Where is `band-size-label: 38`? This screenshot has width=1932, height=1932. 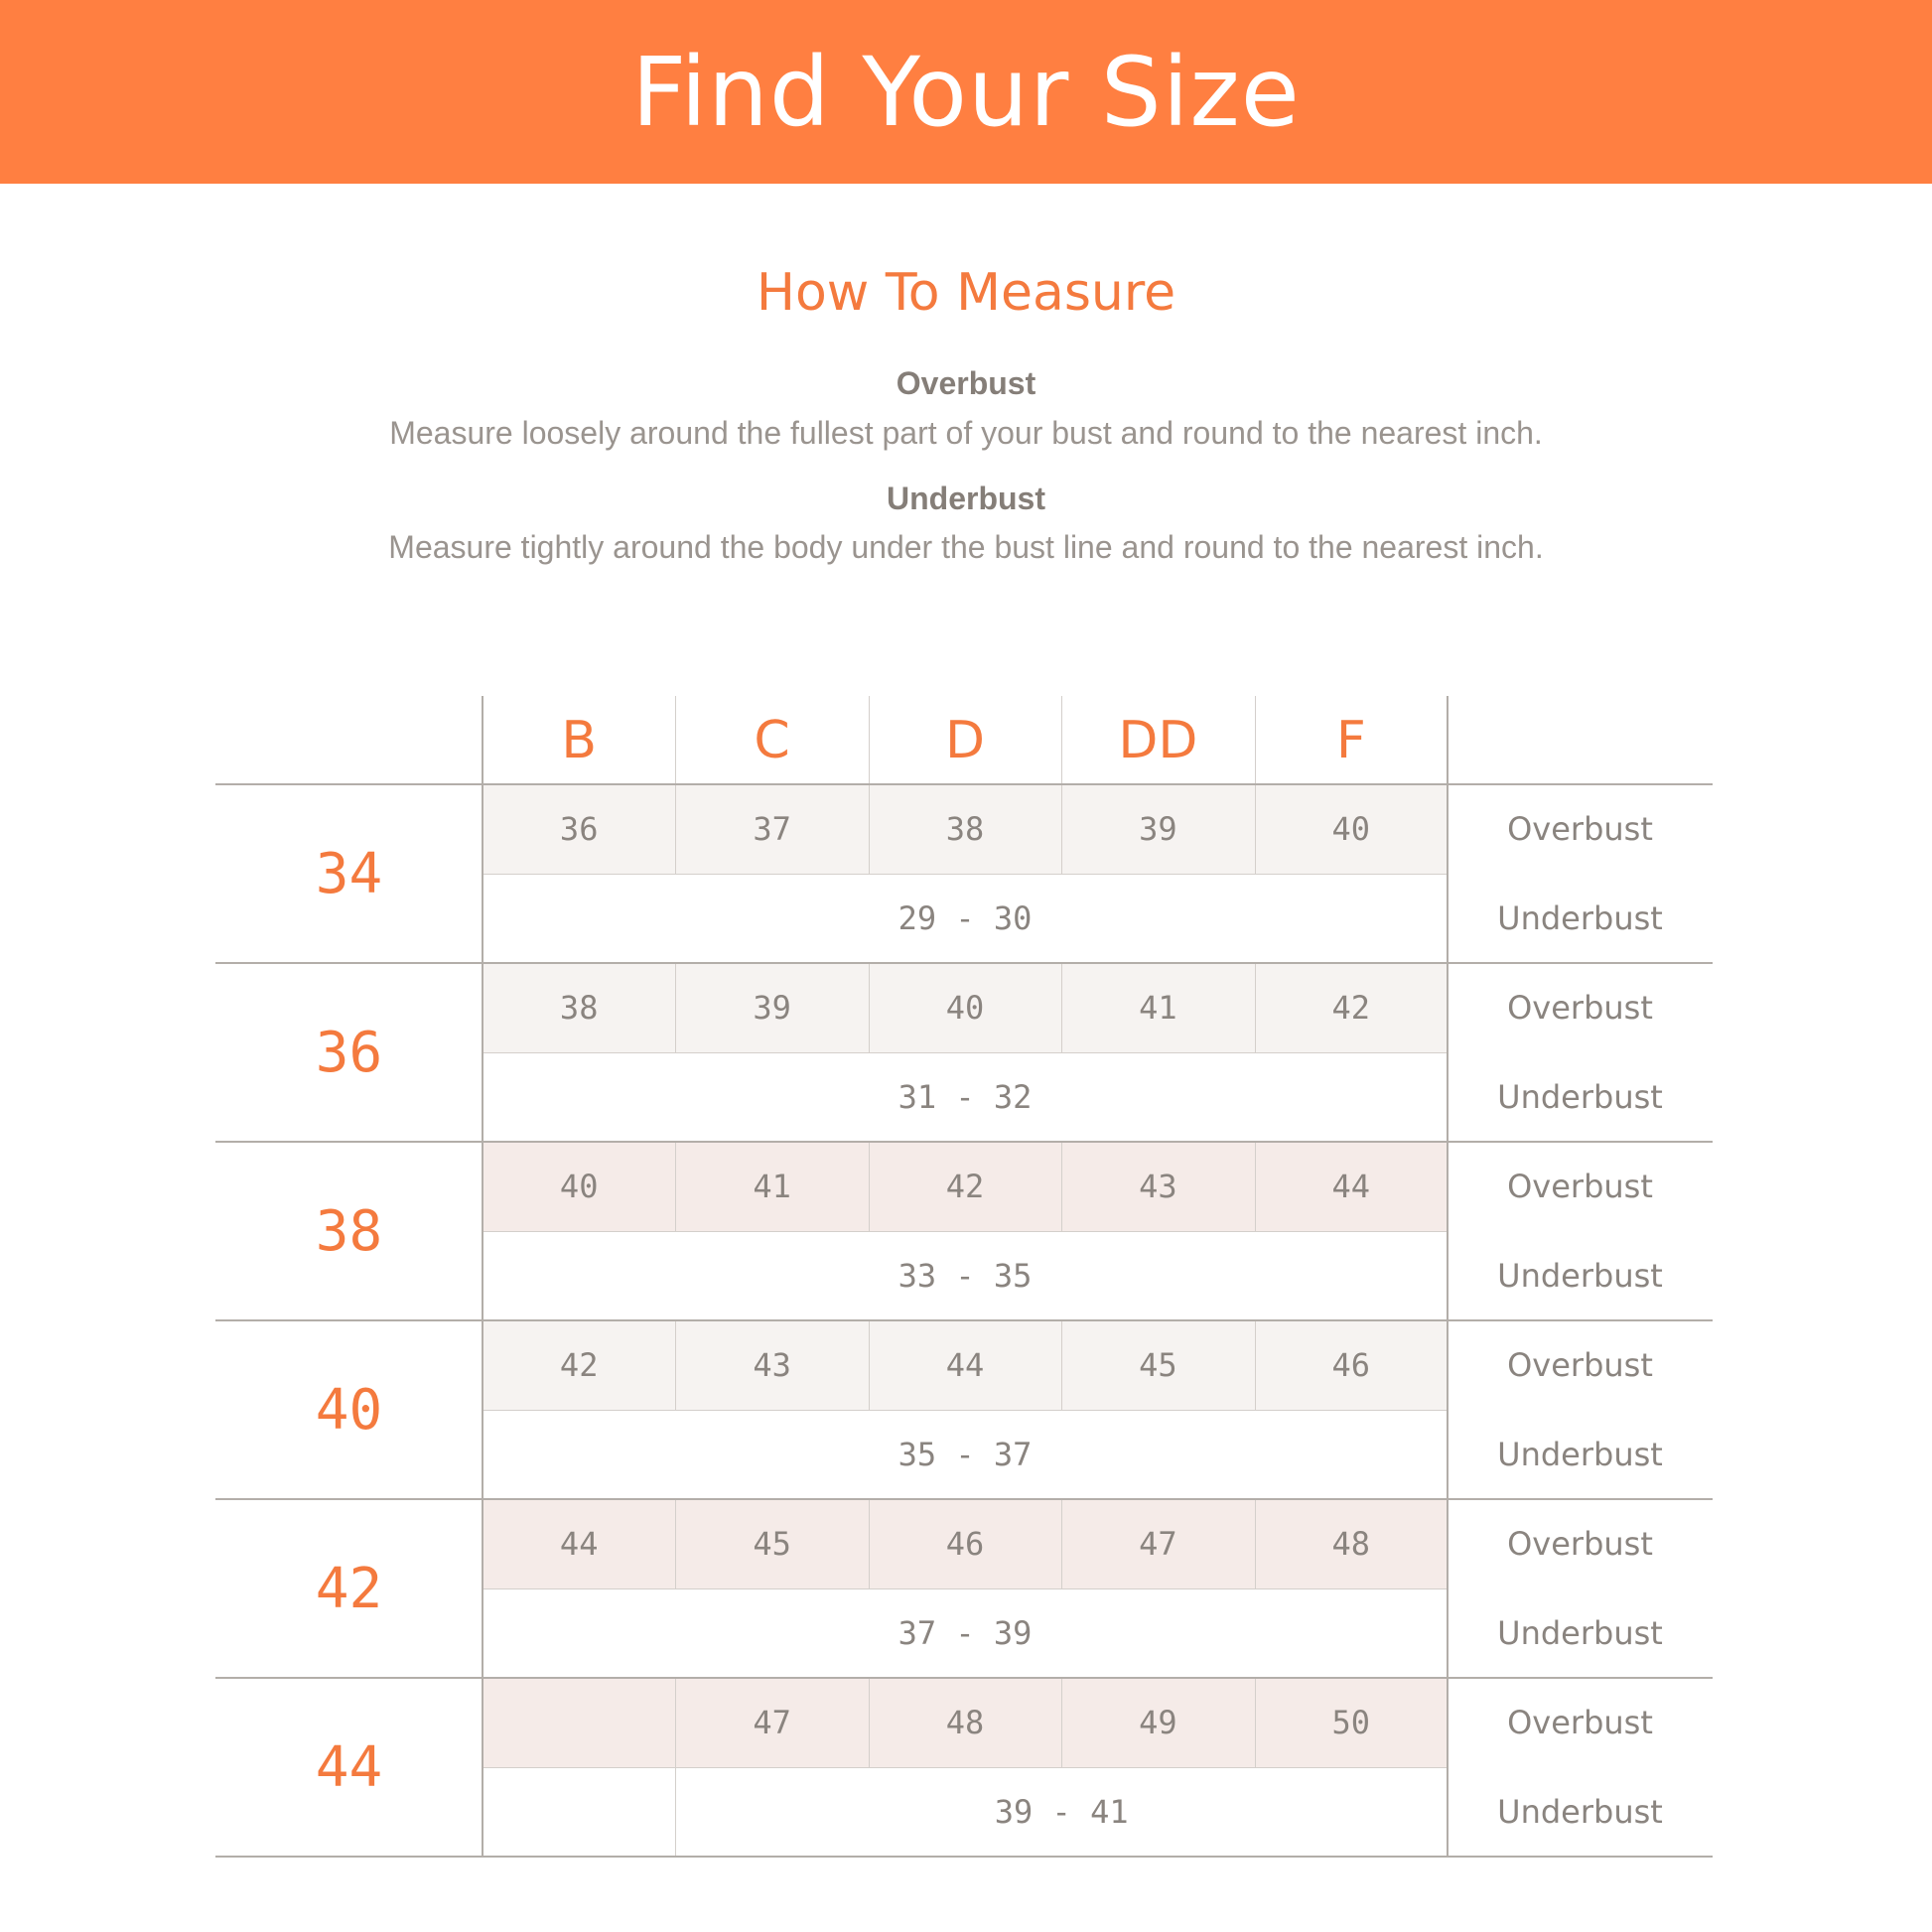
band-size-label: 38 is located at coordinates (349, 1231).